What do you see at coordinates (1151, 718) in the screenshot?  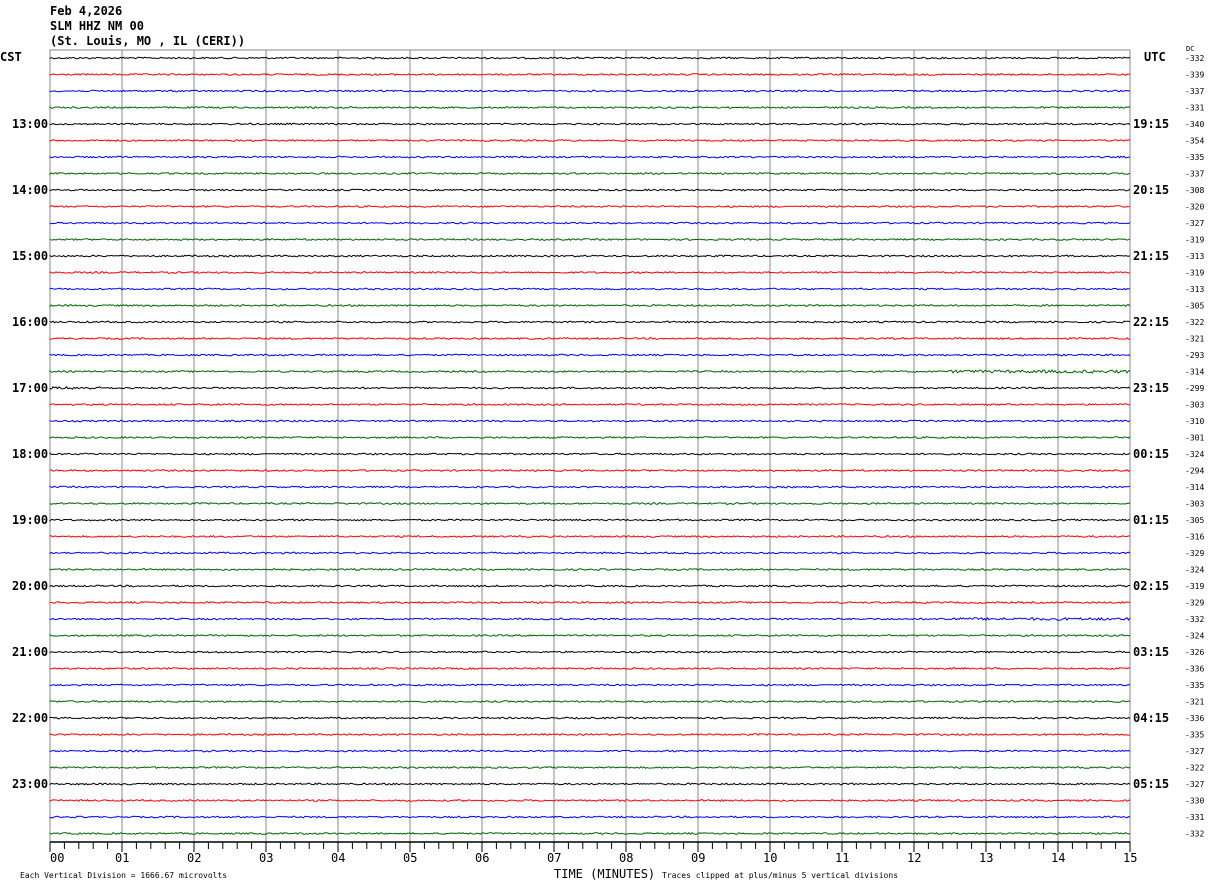 I see `utc-hour-label: 04:15` at bounding box center [1151, 718].